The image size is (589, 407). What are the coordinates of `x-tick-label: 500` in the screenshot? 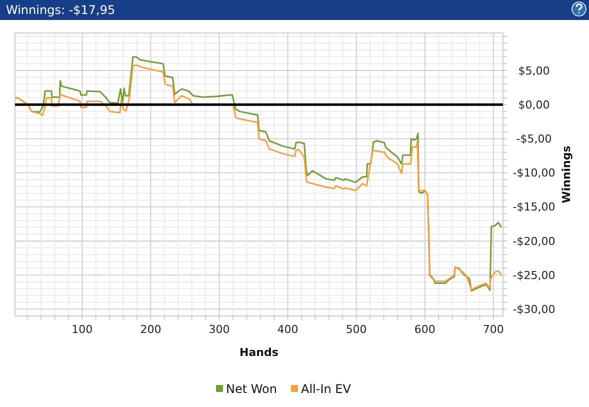 It's located at (356, 329).